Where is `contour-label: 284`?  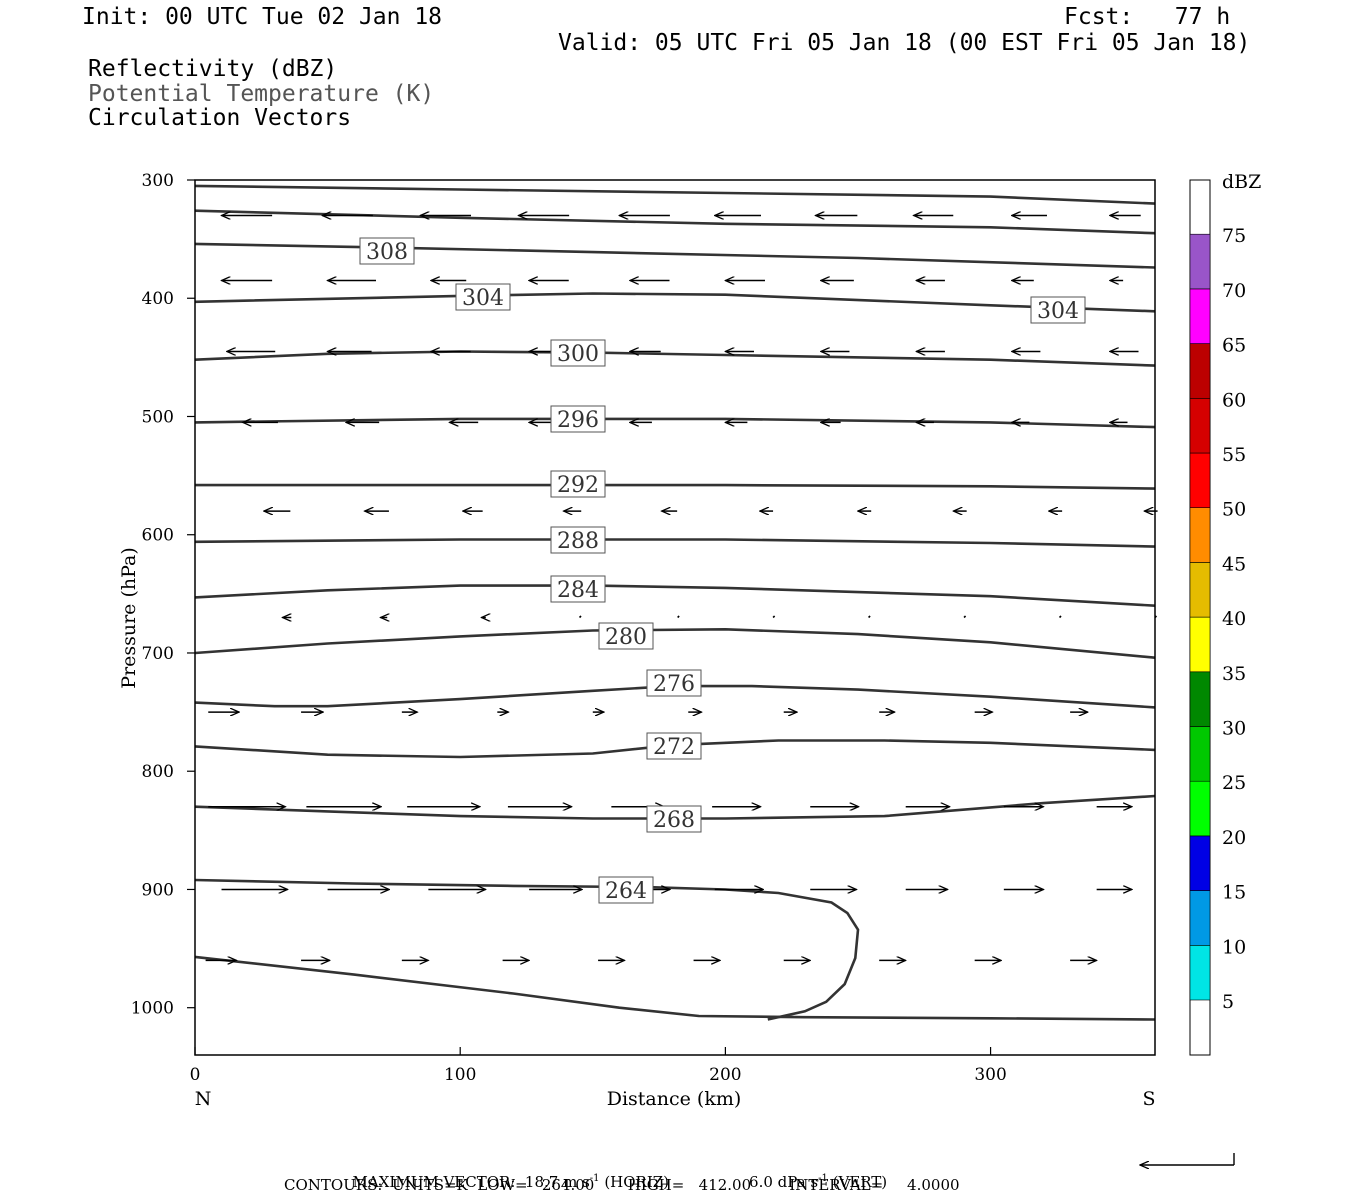 contour-label: 284 is located at coordinates (578, 590).